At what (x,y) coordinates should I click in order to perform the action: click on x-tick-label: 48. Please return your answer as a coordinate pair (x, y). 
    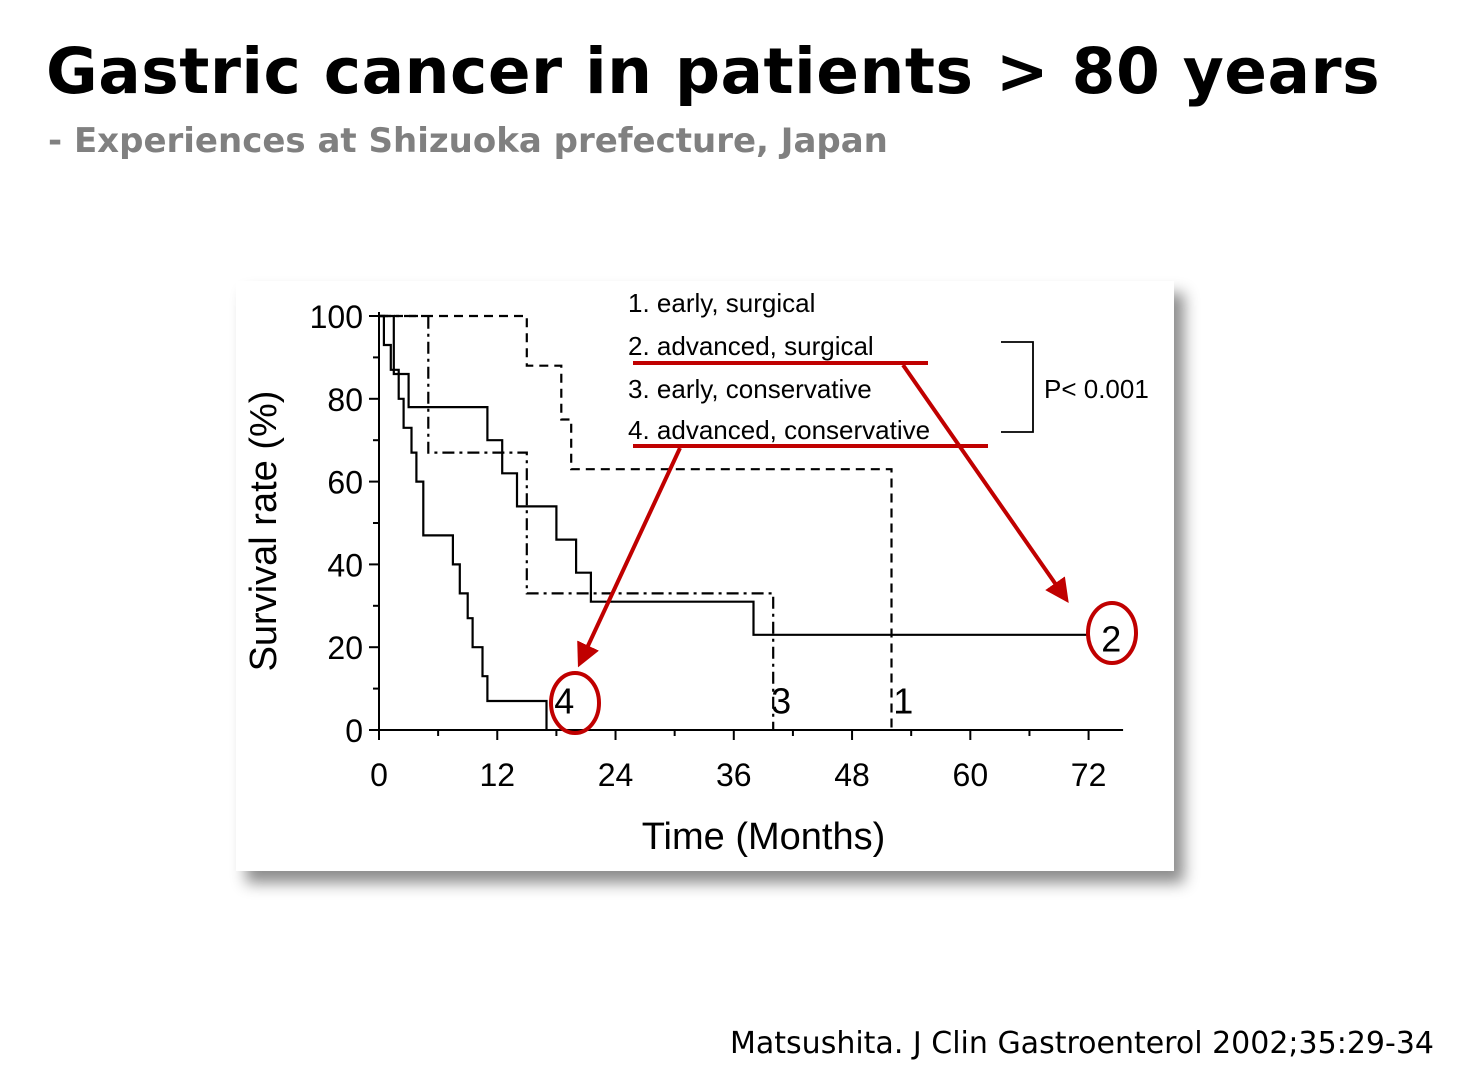
    Looking at the image, I should click on (852, 775).